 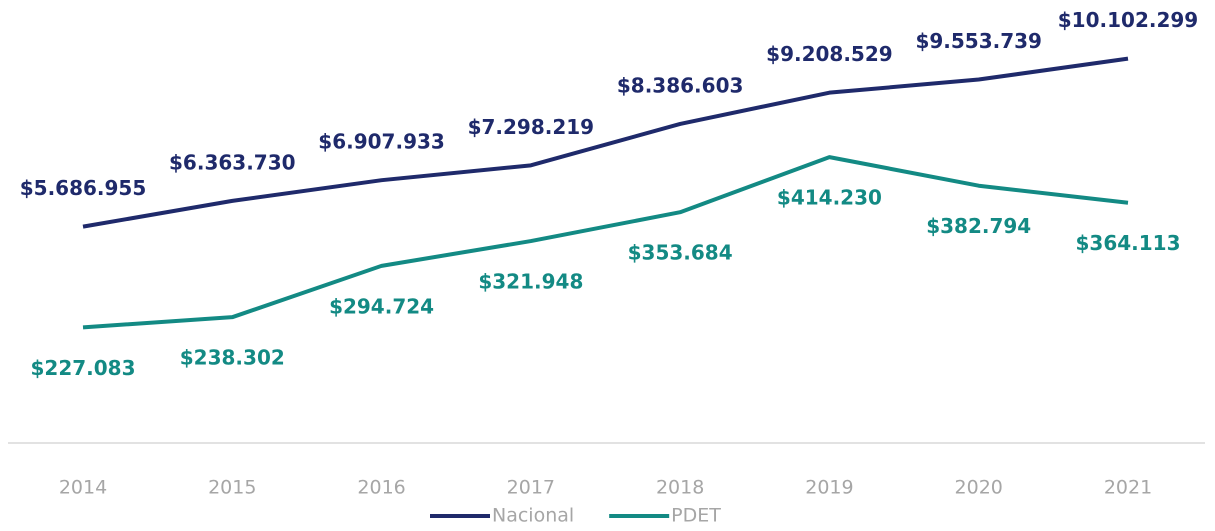 What do you see at coordinates (531, 127) in the screenshot?
I see `data-label: $7.298.219` at bounding box center [531, 127].